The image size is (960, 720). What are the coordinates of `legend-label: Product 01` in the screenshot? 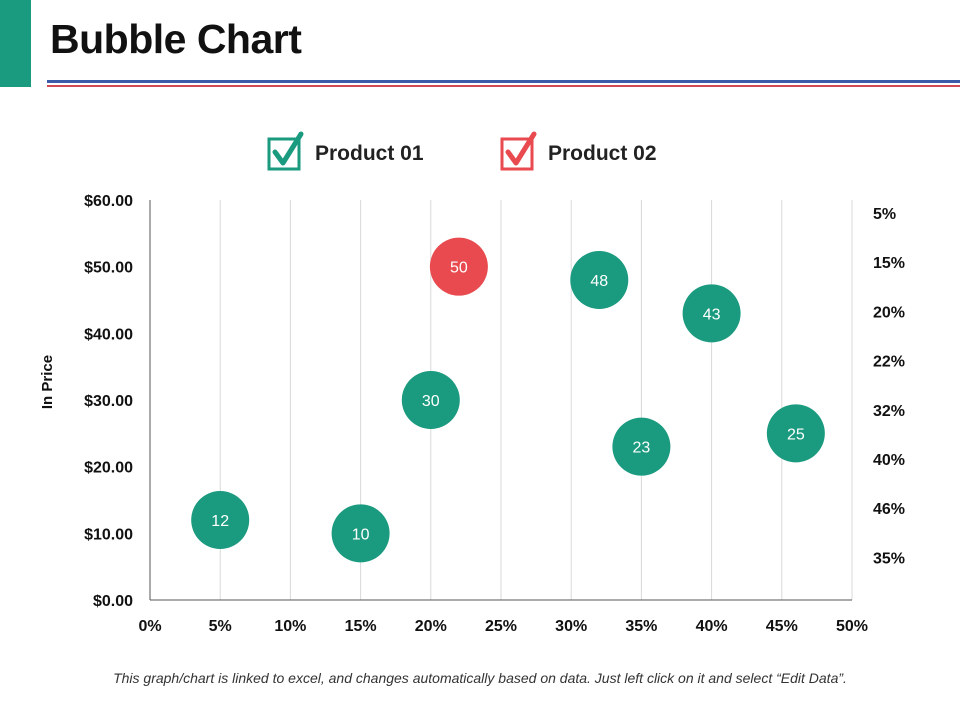 It's located at (369, 153).